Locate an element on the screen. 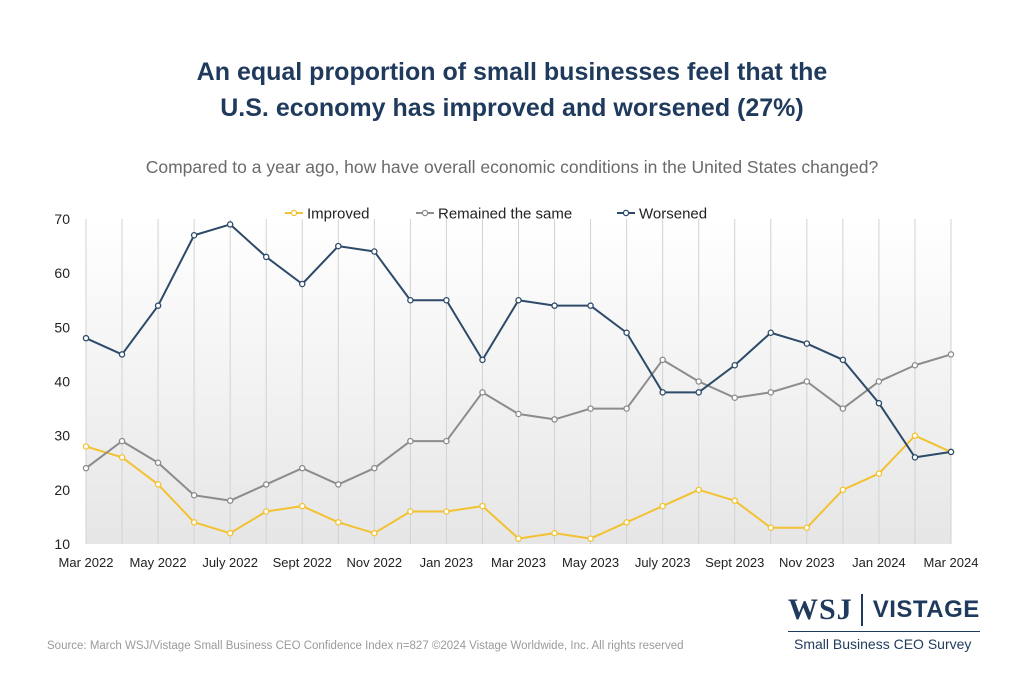 The width and height of the screenshot is (1024, 686). brand-tagline: Small Business CEO Survey is located at coordinates (883, 644).